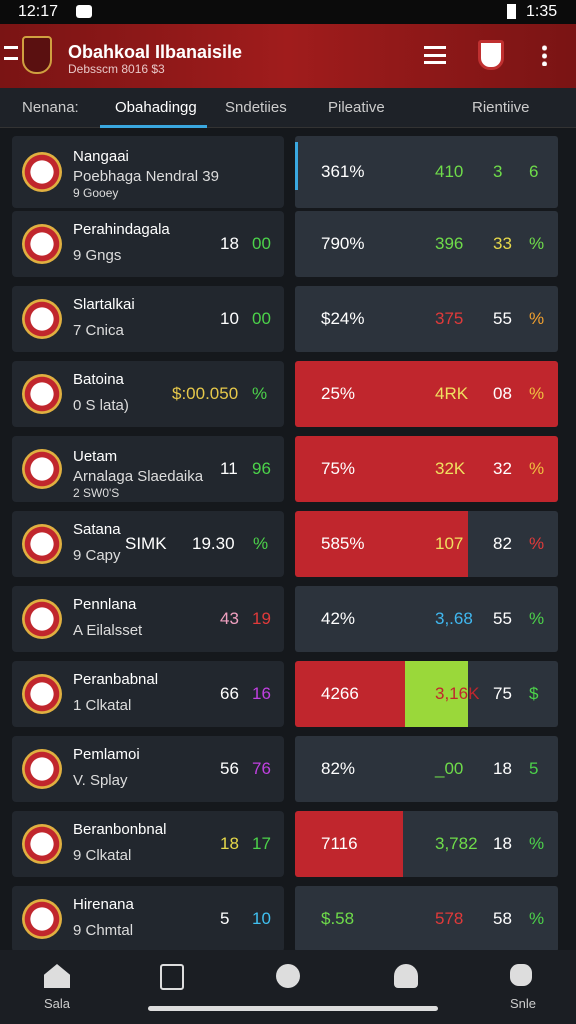  Describe the element at coordinates (229, 468) in the screenshot. I see `team-stat: 11` at that location.